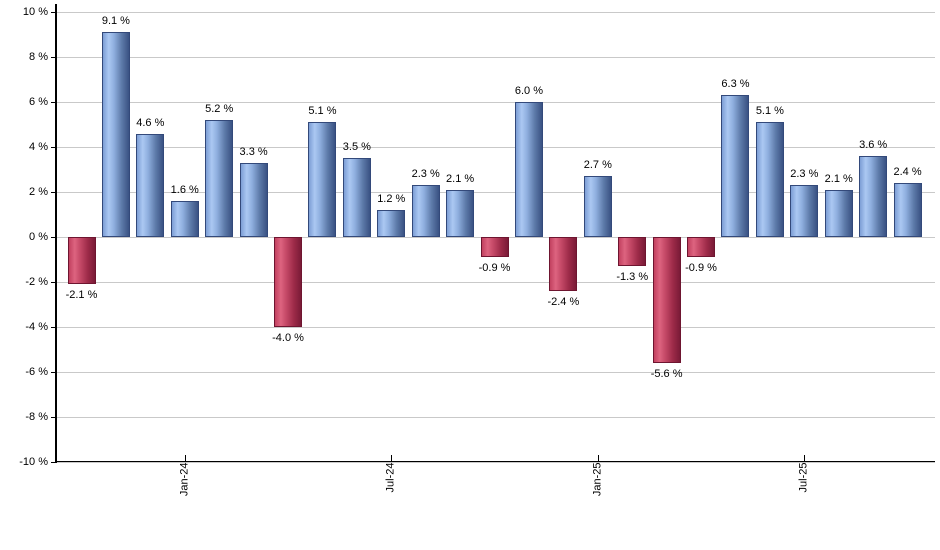 The width and height of the screenshot is (940, 550). What do you see at coordinates (36, 327) in the screenshot?
I see `y-axis-tick-label: -4 %` at bounding box center [36, 327].